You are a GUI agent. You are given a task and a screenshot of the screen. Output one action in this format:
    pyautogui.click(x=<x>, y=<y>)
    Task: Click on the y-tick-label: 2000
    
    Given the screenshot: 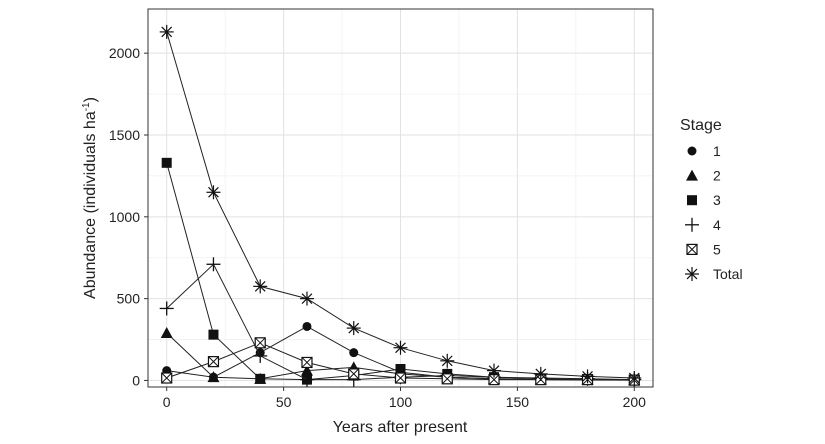 What is the action you would take?
    pyautogui.click(x=124, y=53)
    